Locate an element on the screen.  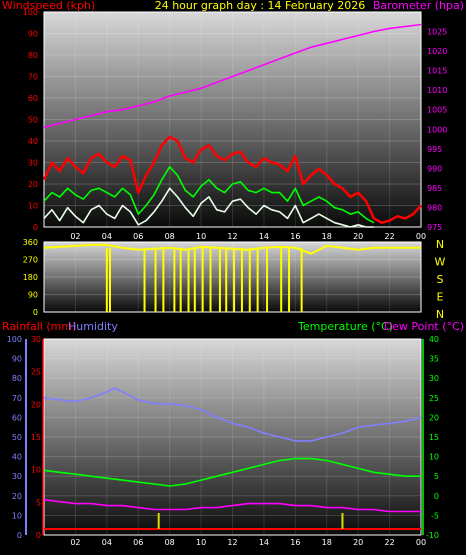
windspeed-tick-label: 30 is located at coordinates (33, 163).